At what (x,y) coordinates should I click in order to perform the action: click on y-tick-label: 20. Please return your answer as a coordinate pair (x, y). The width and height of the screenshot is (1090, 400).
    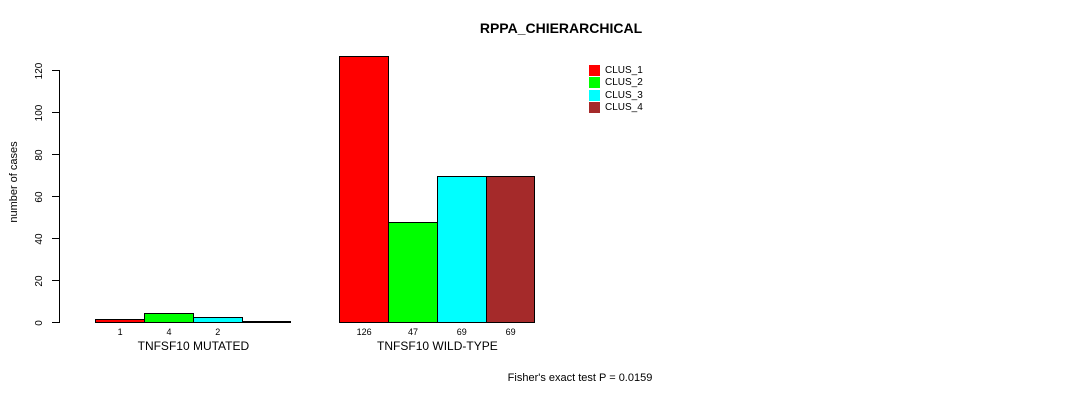
    Looking at the image, I should click on (39, 281).